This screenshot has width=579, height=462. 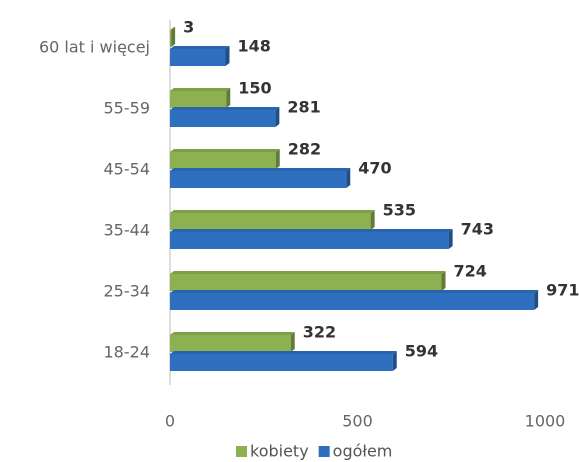 What do you see at coordinates (470, 271) in the screenshot?
I see `value-label: 724` at bounding box center [470, 271].